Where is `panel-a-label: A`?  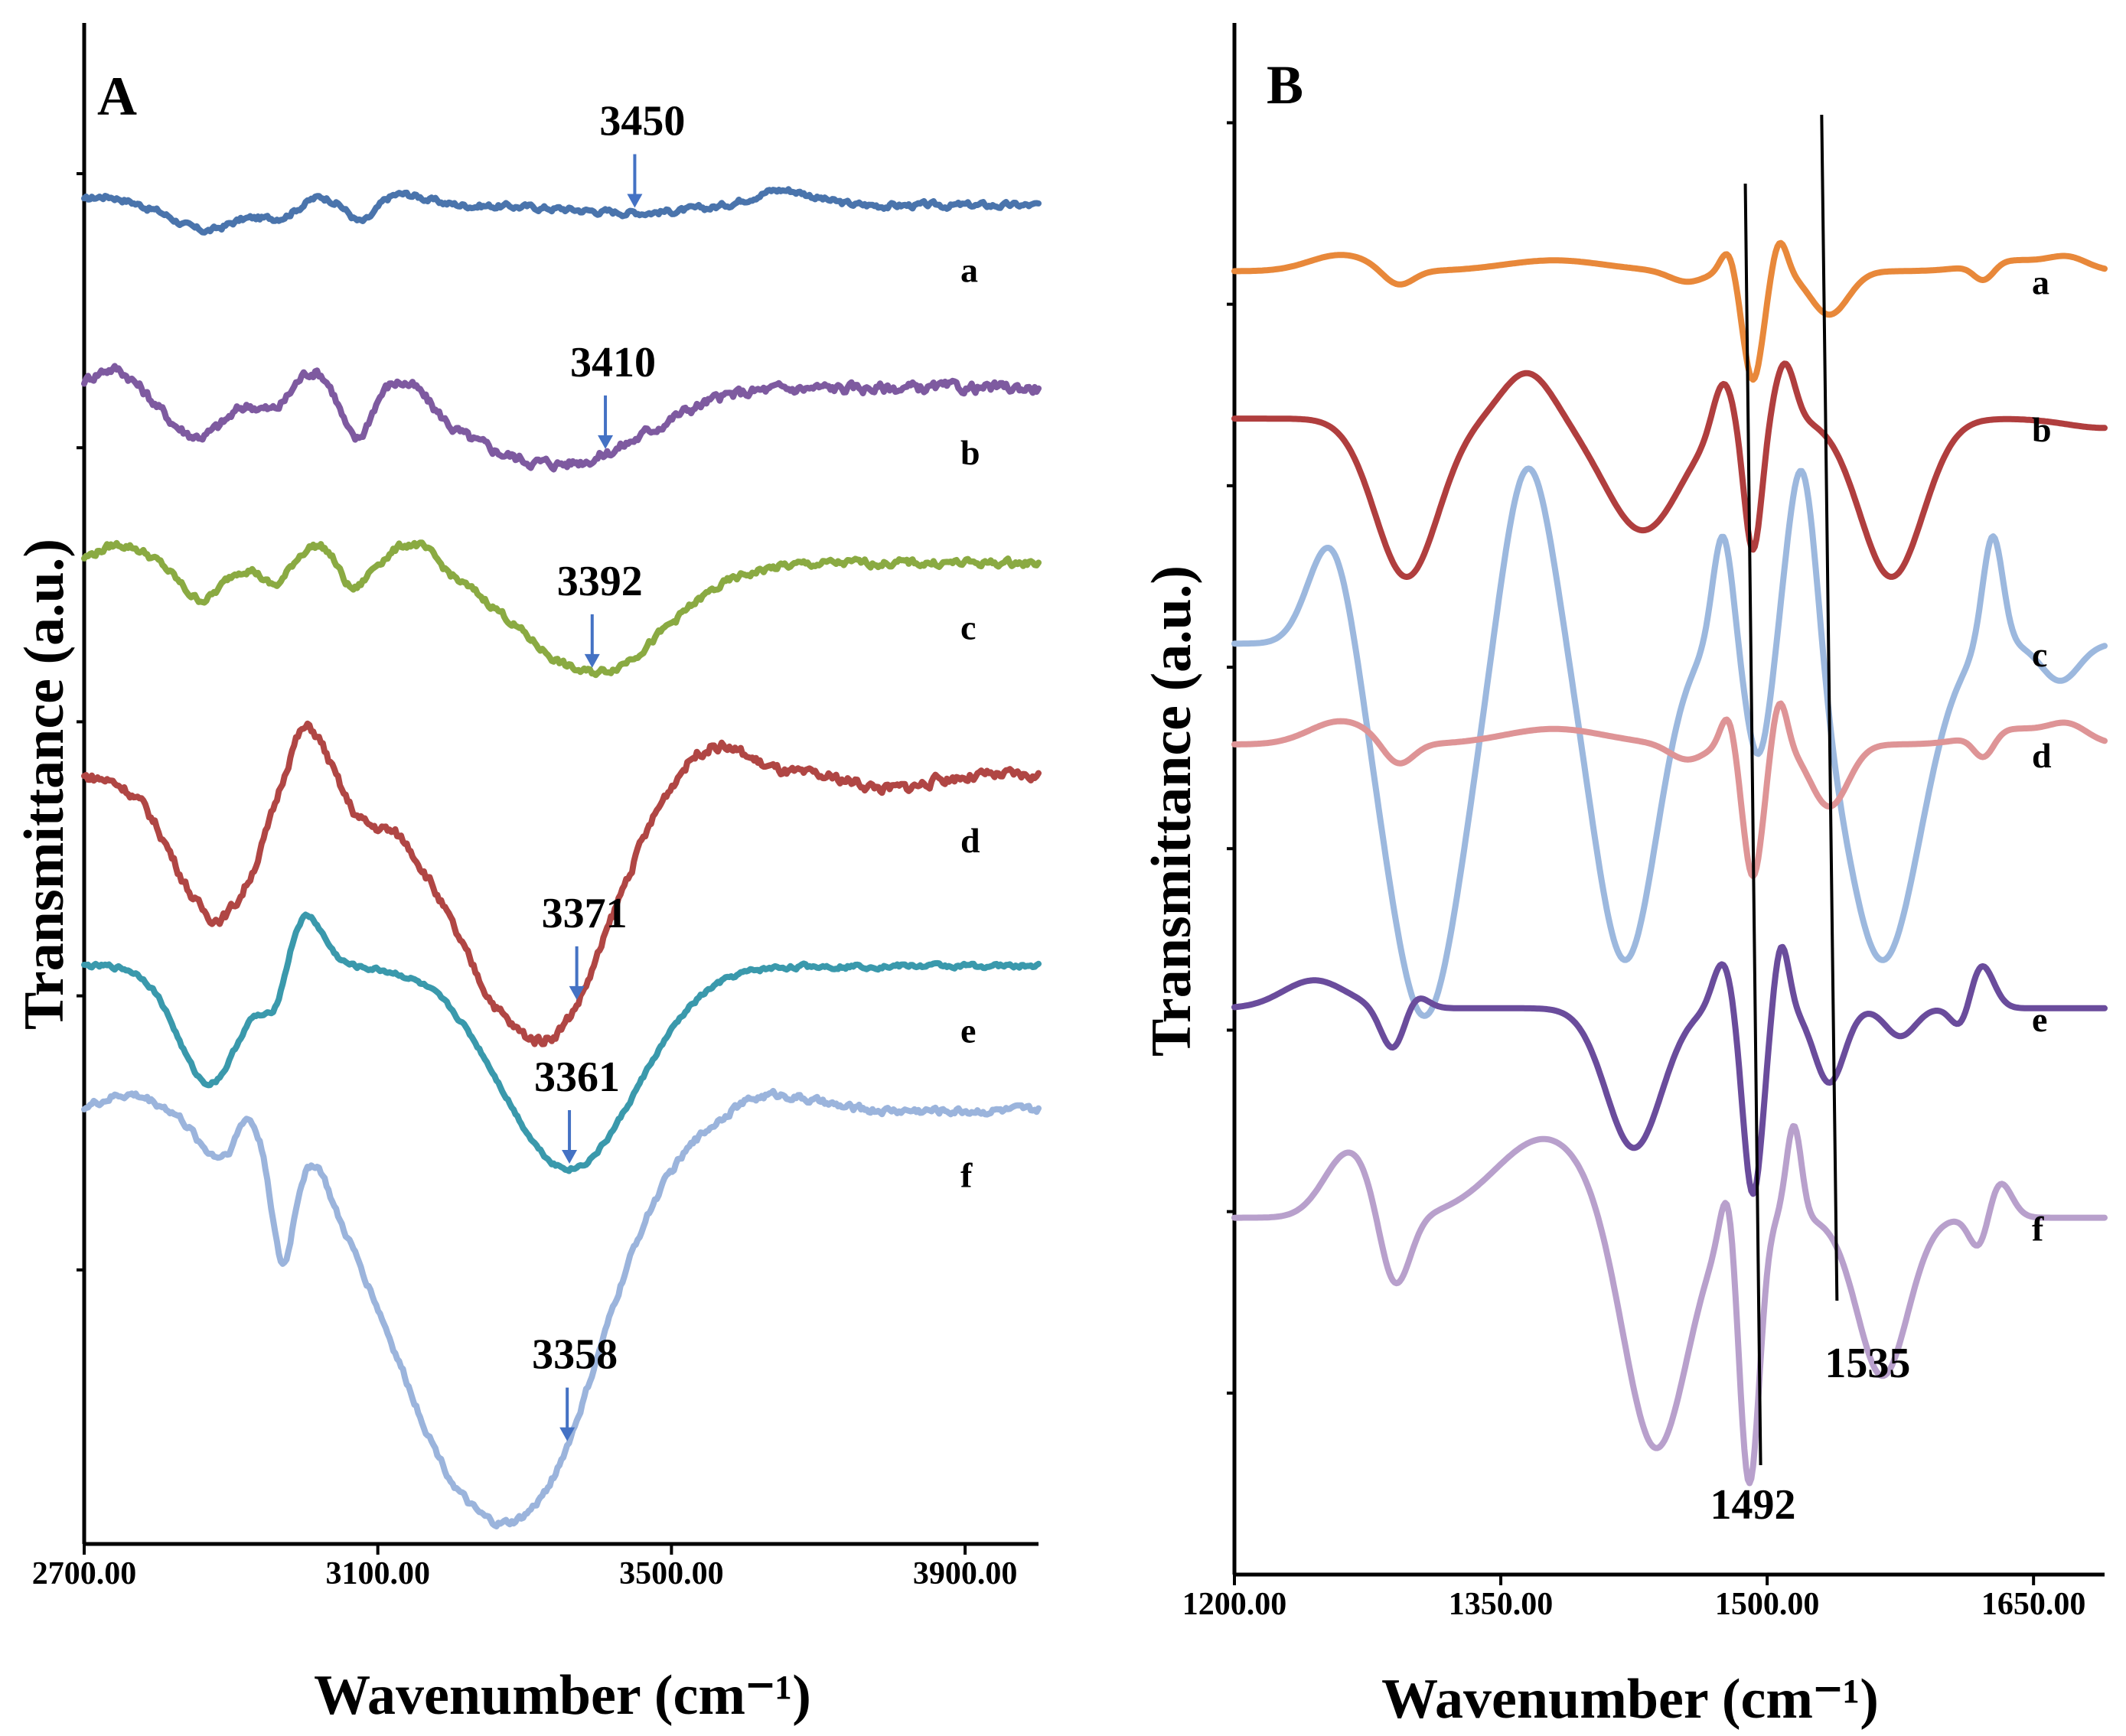 panel-a-label: A is located at coordinates (117, 96).